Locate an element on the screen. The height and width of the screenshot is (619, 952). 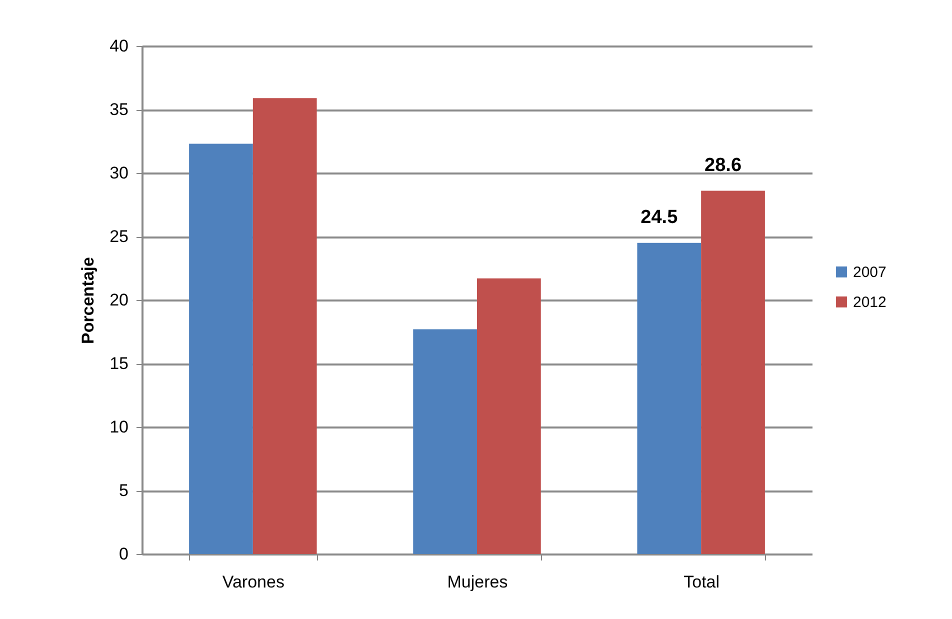
x-tick-label: Total is located at coordinates (702, 582).